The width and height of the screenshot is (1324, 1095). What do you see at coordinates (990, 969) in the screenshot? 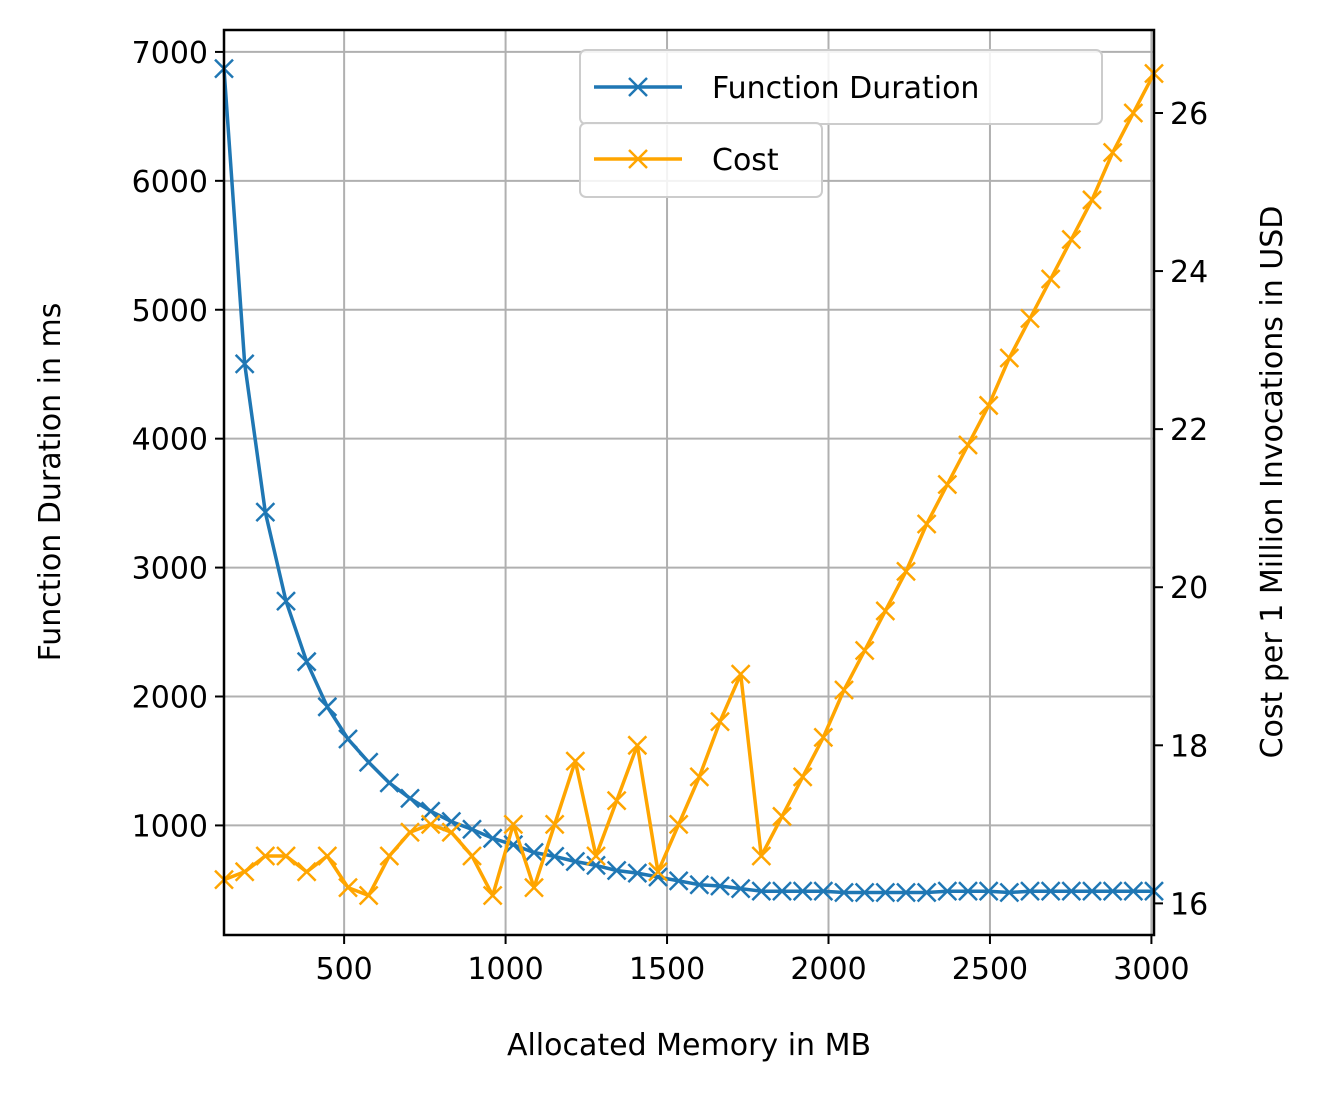
I see `x-tick-label: 2500` at bounding box center [990, 969].